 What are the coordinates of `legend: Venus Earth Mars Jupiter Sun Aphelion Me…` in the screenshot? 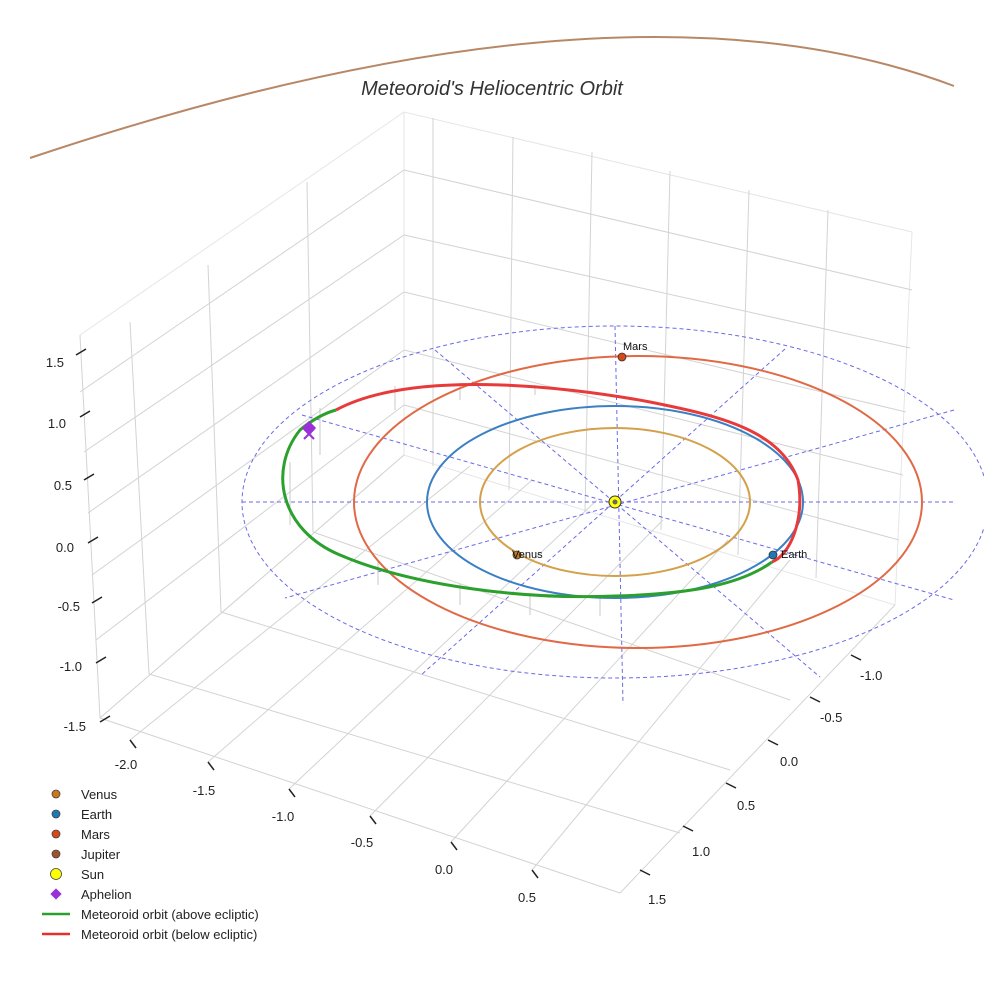 It's located at (150, 864).